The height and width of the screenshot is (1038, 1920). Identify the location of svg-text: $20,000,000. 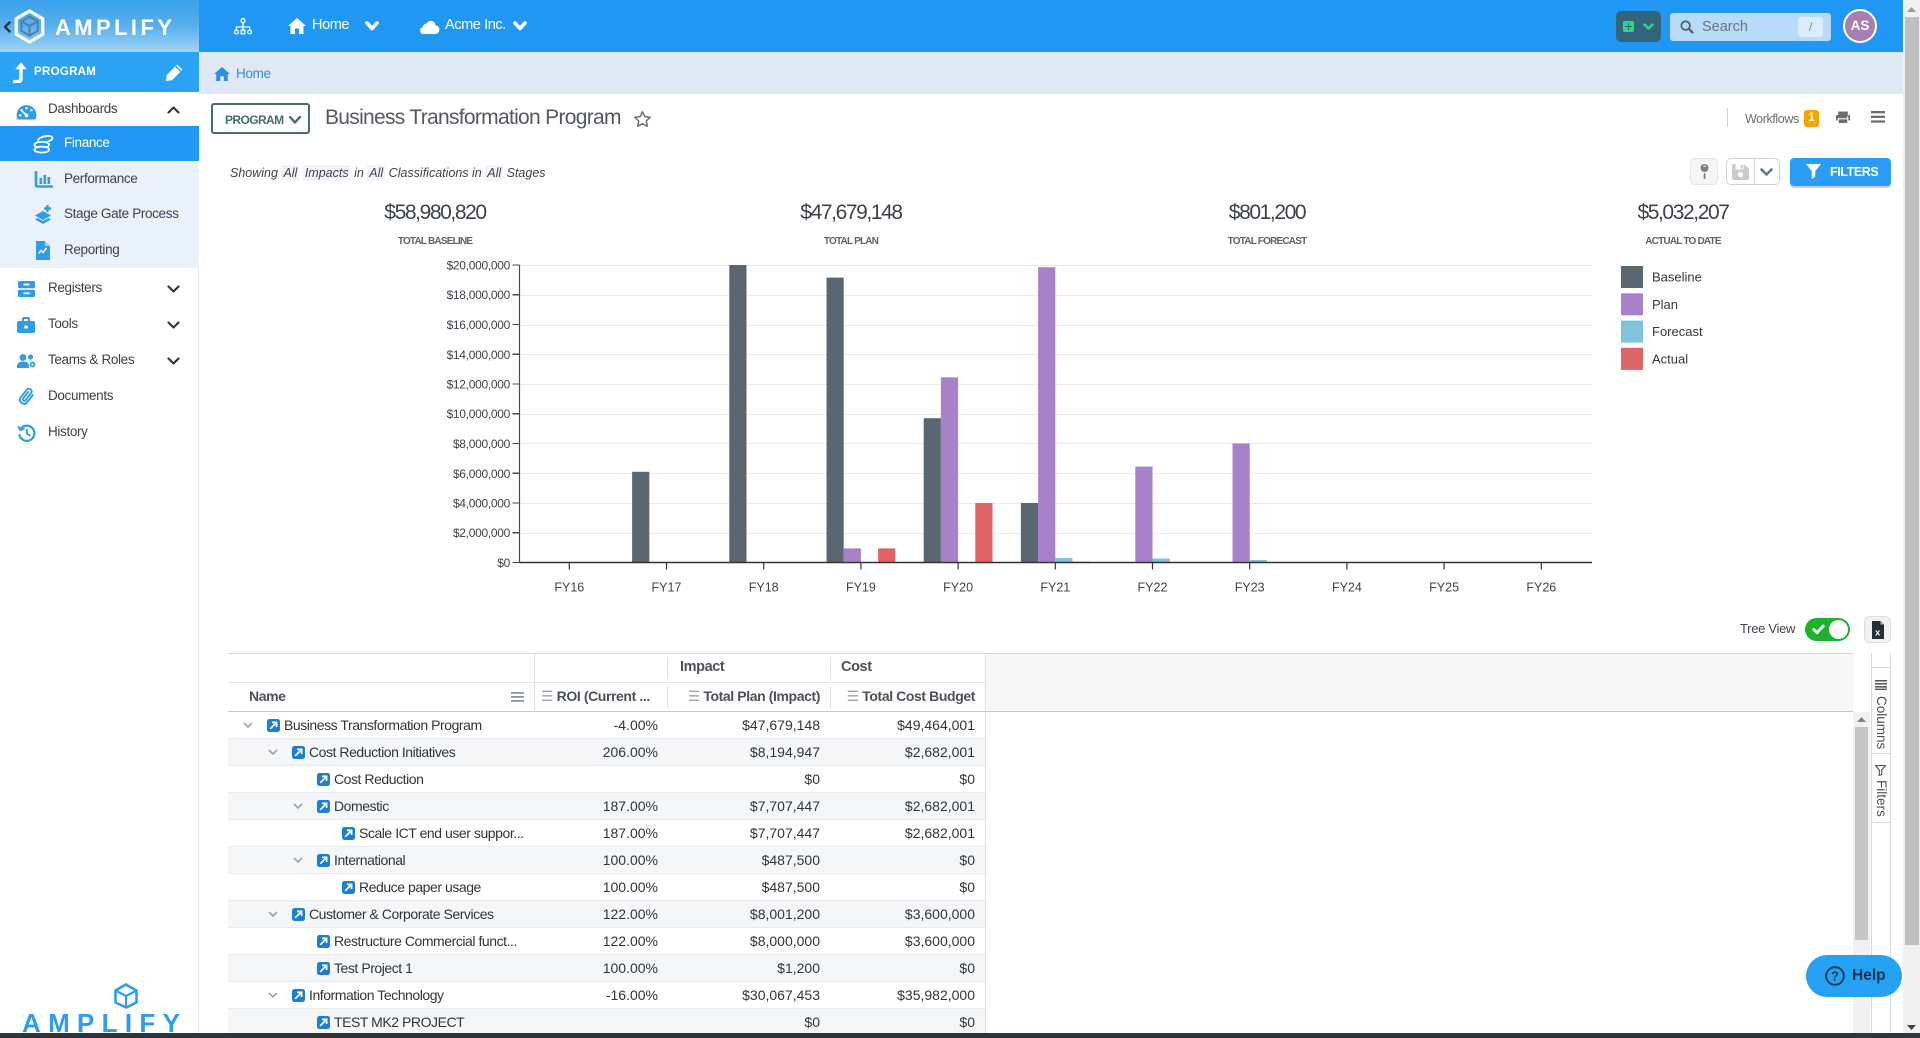
(479, 266).